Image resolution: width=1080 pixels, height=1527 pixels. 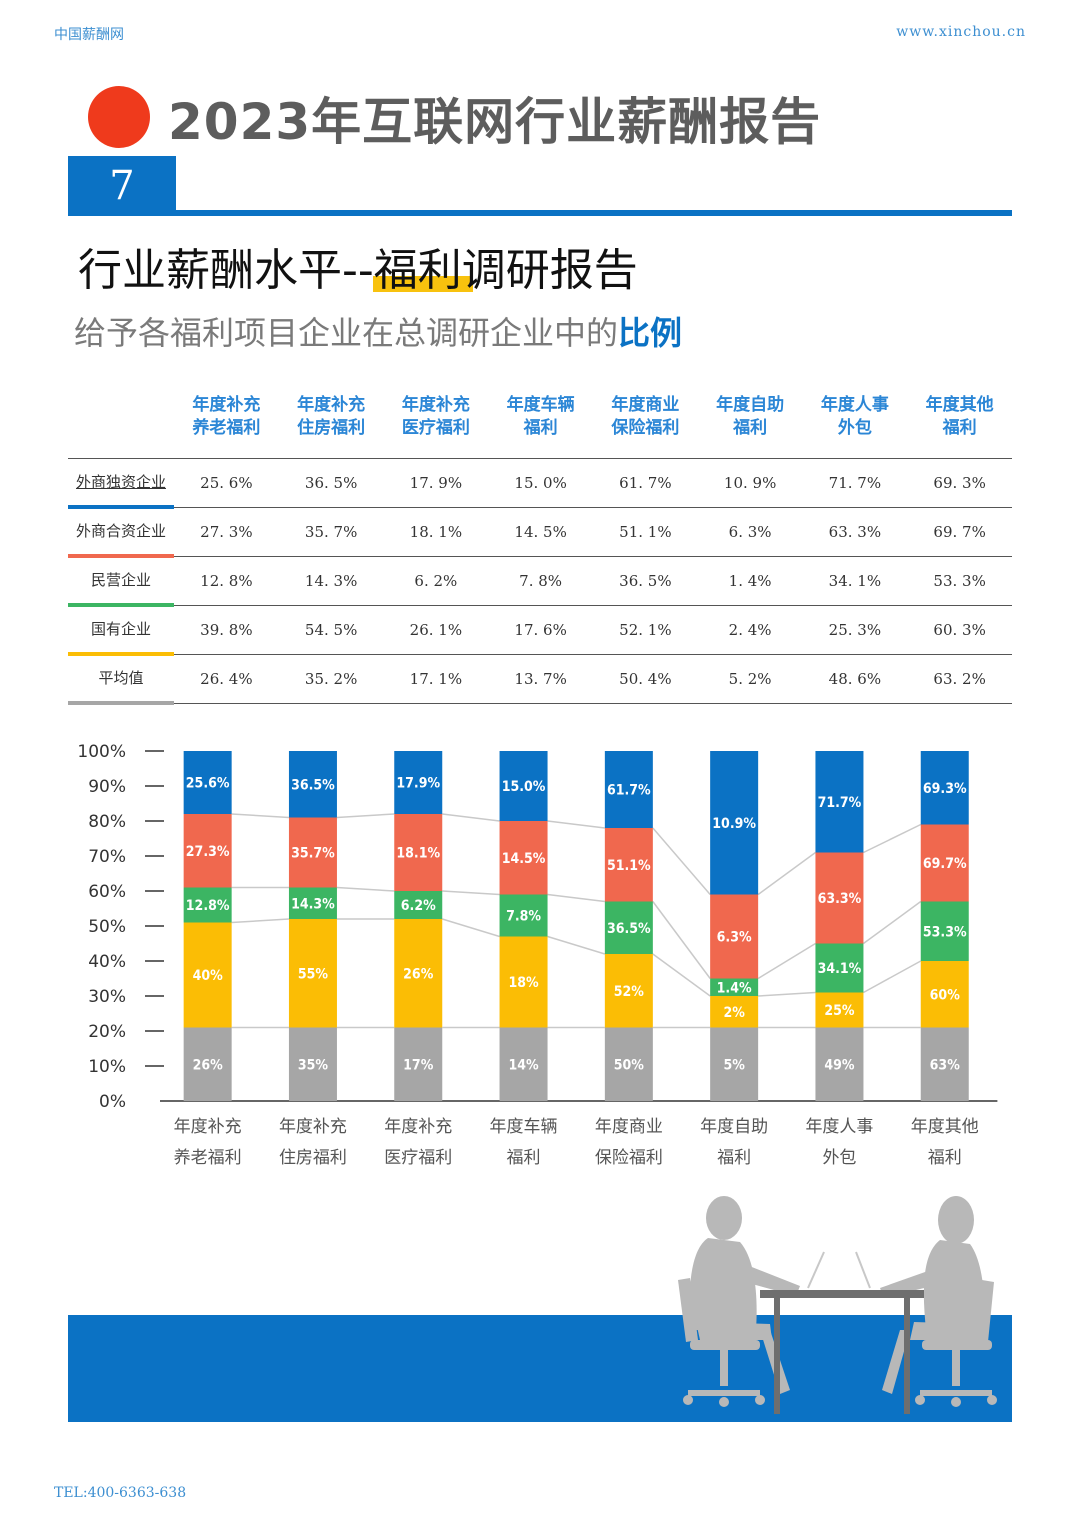 I want to click on bar-segment-label: 10.9%, so click(x=734, y=824).